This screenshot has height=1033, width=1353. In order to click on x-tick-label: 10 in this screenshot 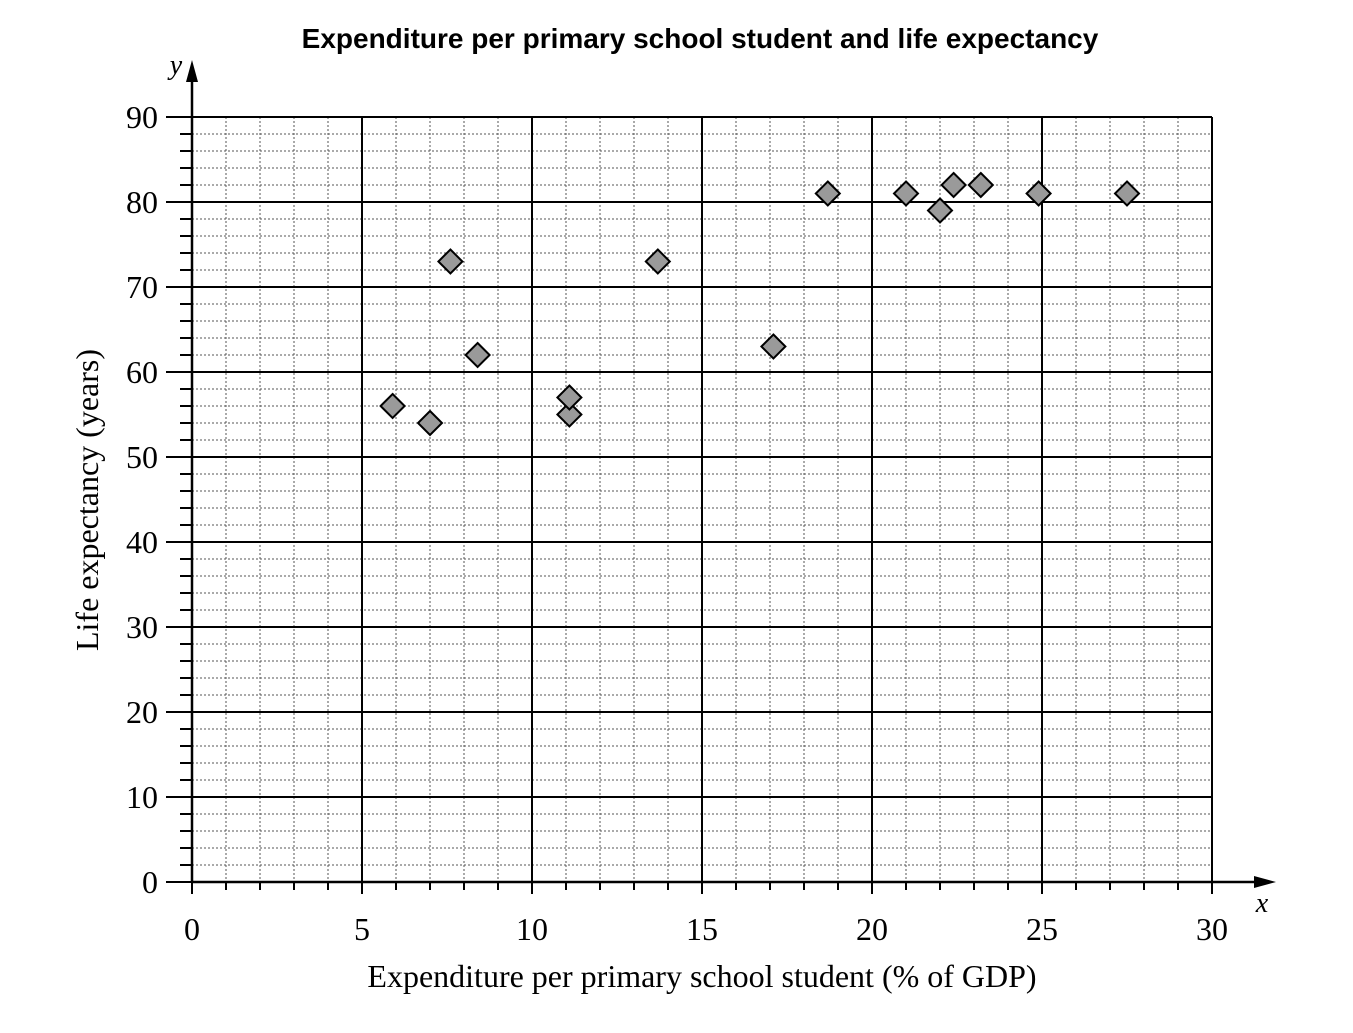, I will do `click(532, 929)`.